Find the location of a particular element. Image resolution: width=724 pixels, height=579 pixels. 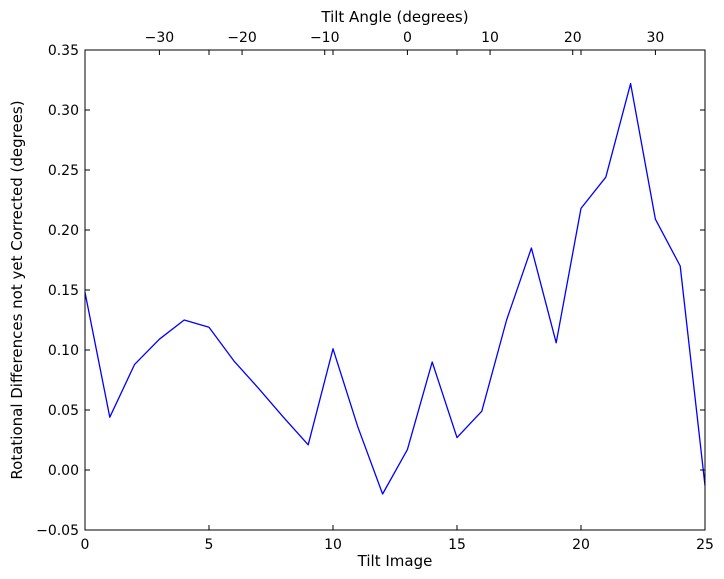

top-x-tick-label: −10 is located at coordinates (325, 38).